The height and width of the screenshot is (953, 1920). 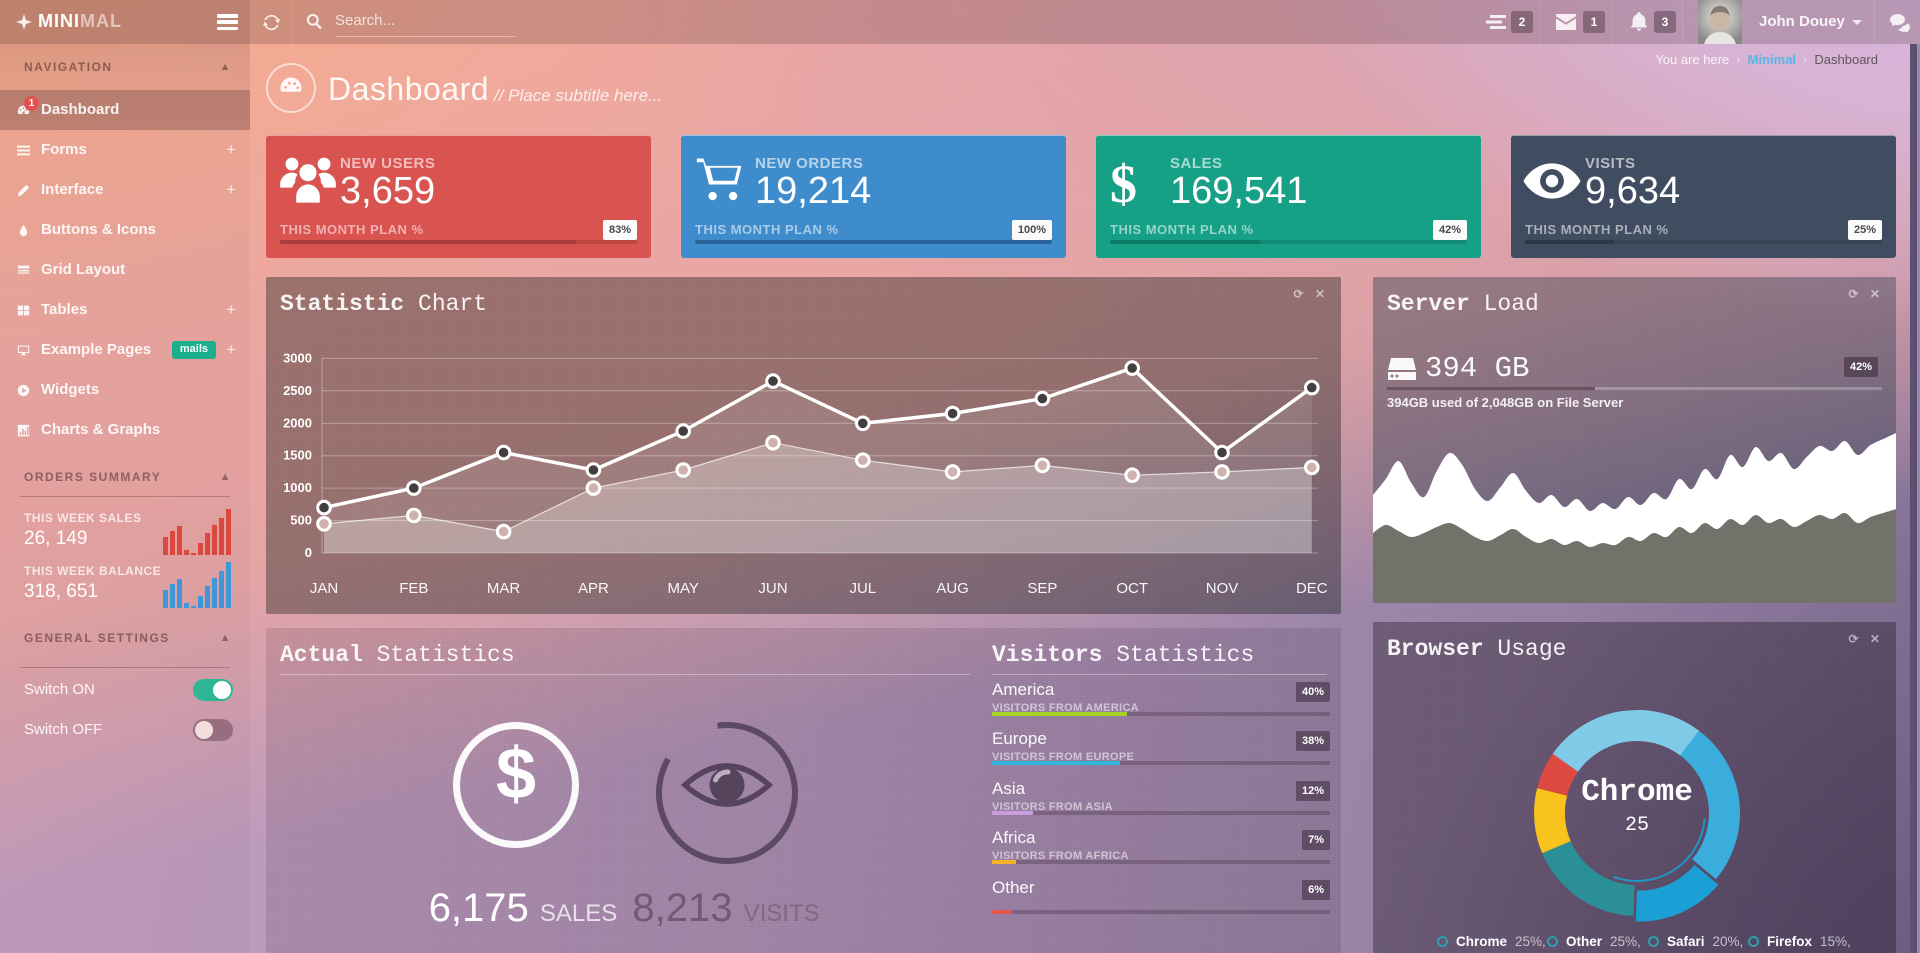 I want to click on svg-text: 1000, so click(x=297, y=487).